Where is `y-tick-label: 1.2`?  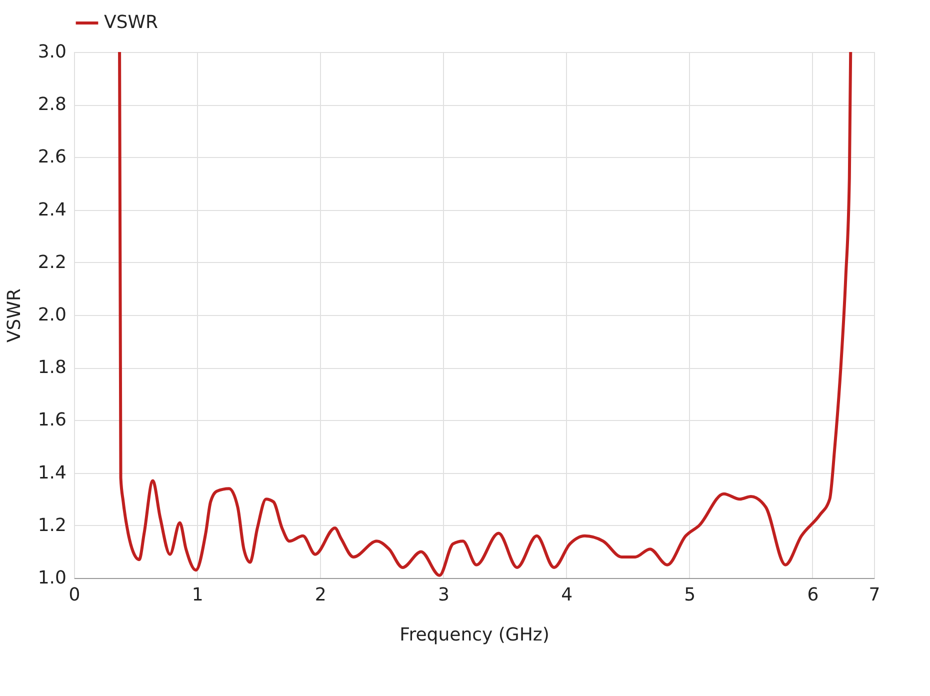
y-tick-label: 1.2 is located at coordinates (52, 525).